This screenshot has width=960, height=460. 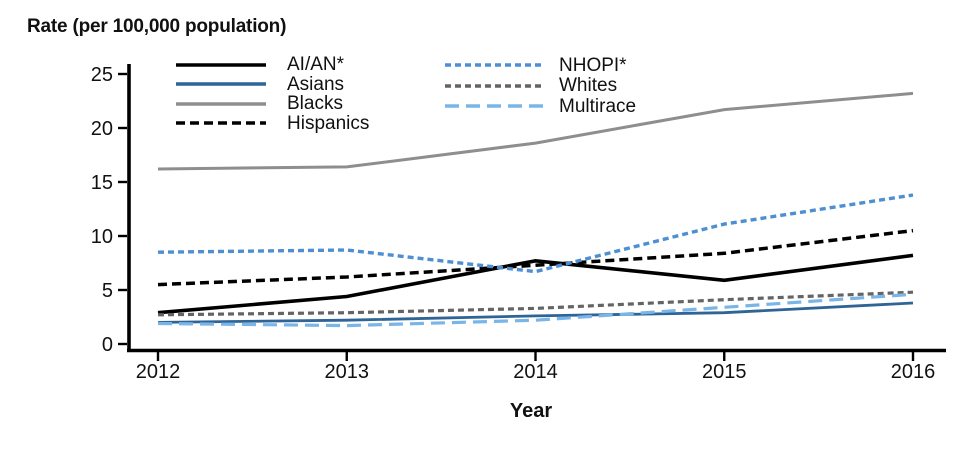 I want to click on series-line-asians, so click(x=535, y=312).